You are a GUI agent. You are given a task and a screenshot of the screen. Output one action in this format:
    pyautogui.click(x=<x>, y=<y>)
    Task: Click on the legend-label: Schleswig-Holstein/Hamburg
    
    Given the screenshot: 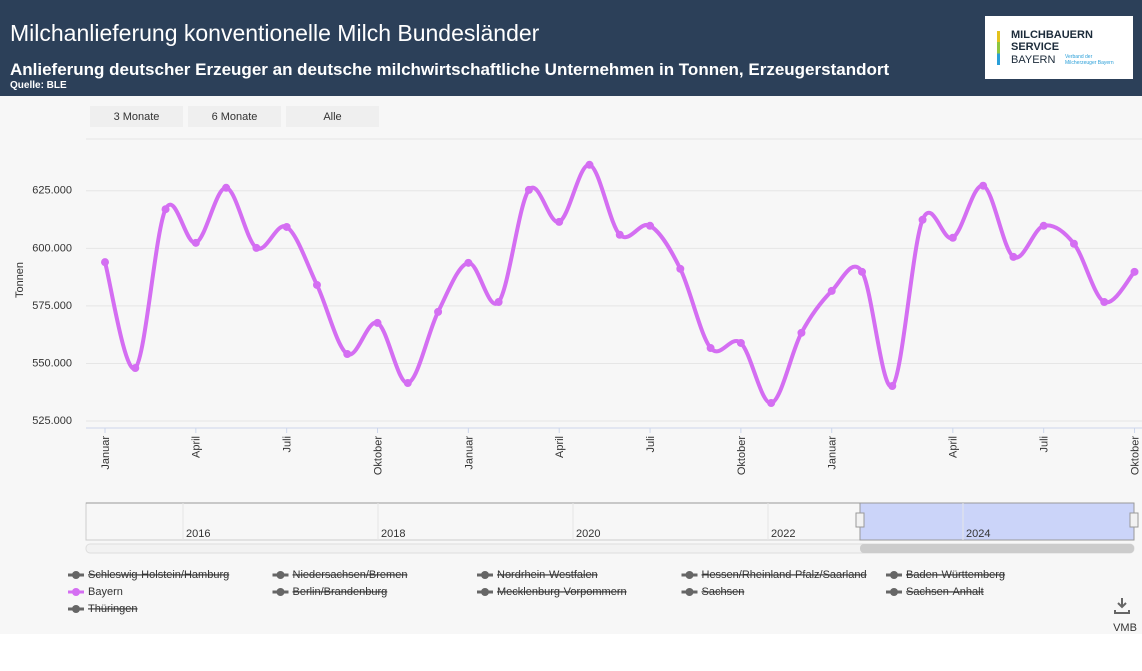 What is the action you would take?
    pyautogui.click(x=158, y=575)
    